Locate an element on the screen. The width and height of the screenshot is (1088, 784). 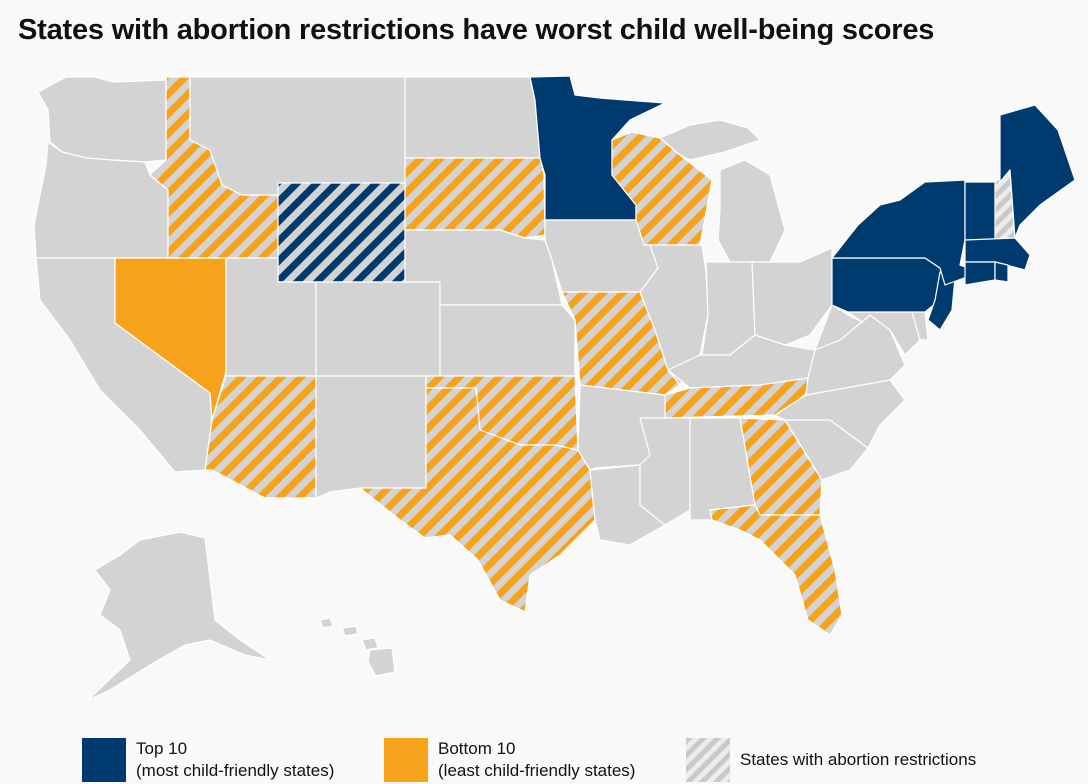
state-pa is located at coordinates (888, 285).